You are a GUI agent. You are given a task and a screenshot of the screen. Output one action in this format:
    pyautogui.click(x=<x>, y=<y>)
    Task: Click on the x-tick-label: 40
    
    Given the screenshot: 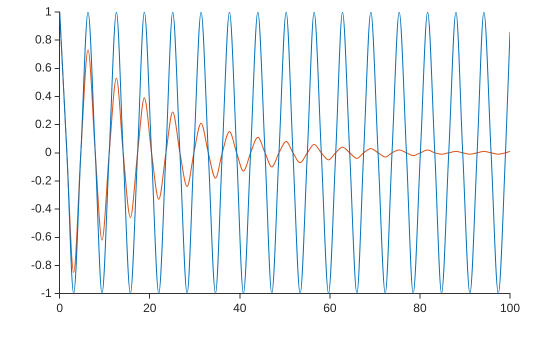 What is the action you would take?
    pyautogui.click(x=240, y=308)
    